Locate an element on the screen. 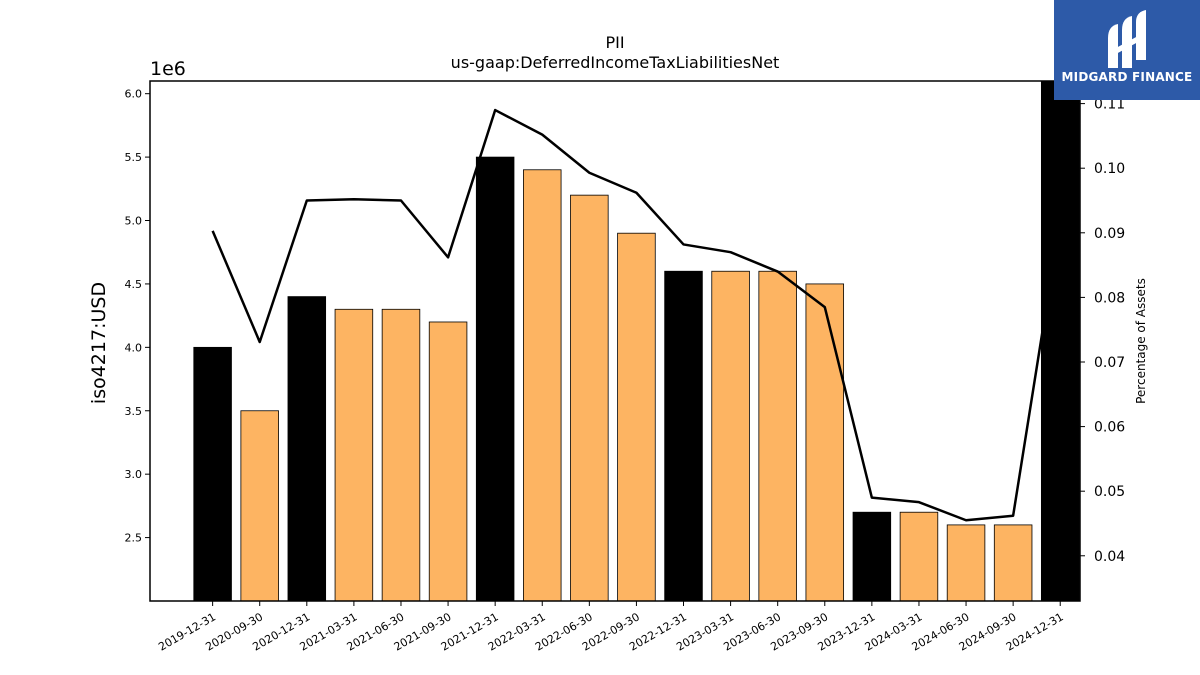 The width and height of the screenshot is (1200, 675). y2-tick-label: 0.11 is located at coordinates (1109, 105).